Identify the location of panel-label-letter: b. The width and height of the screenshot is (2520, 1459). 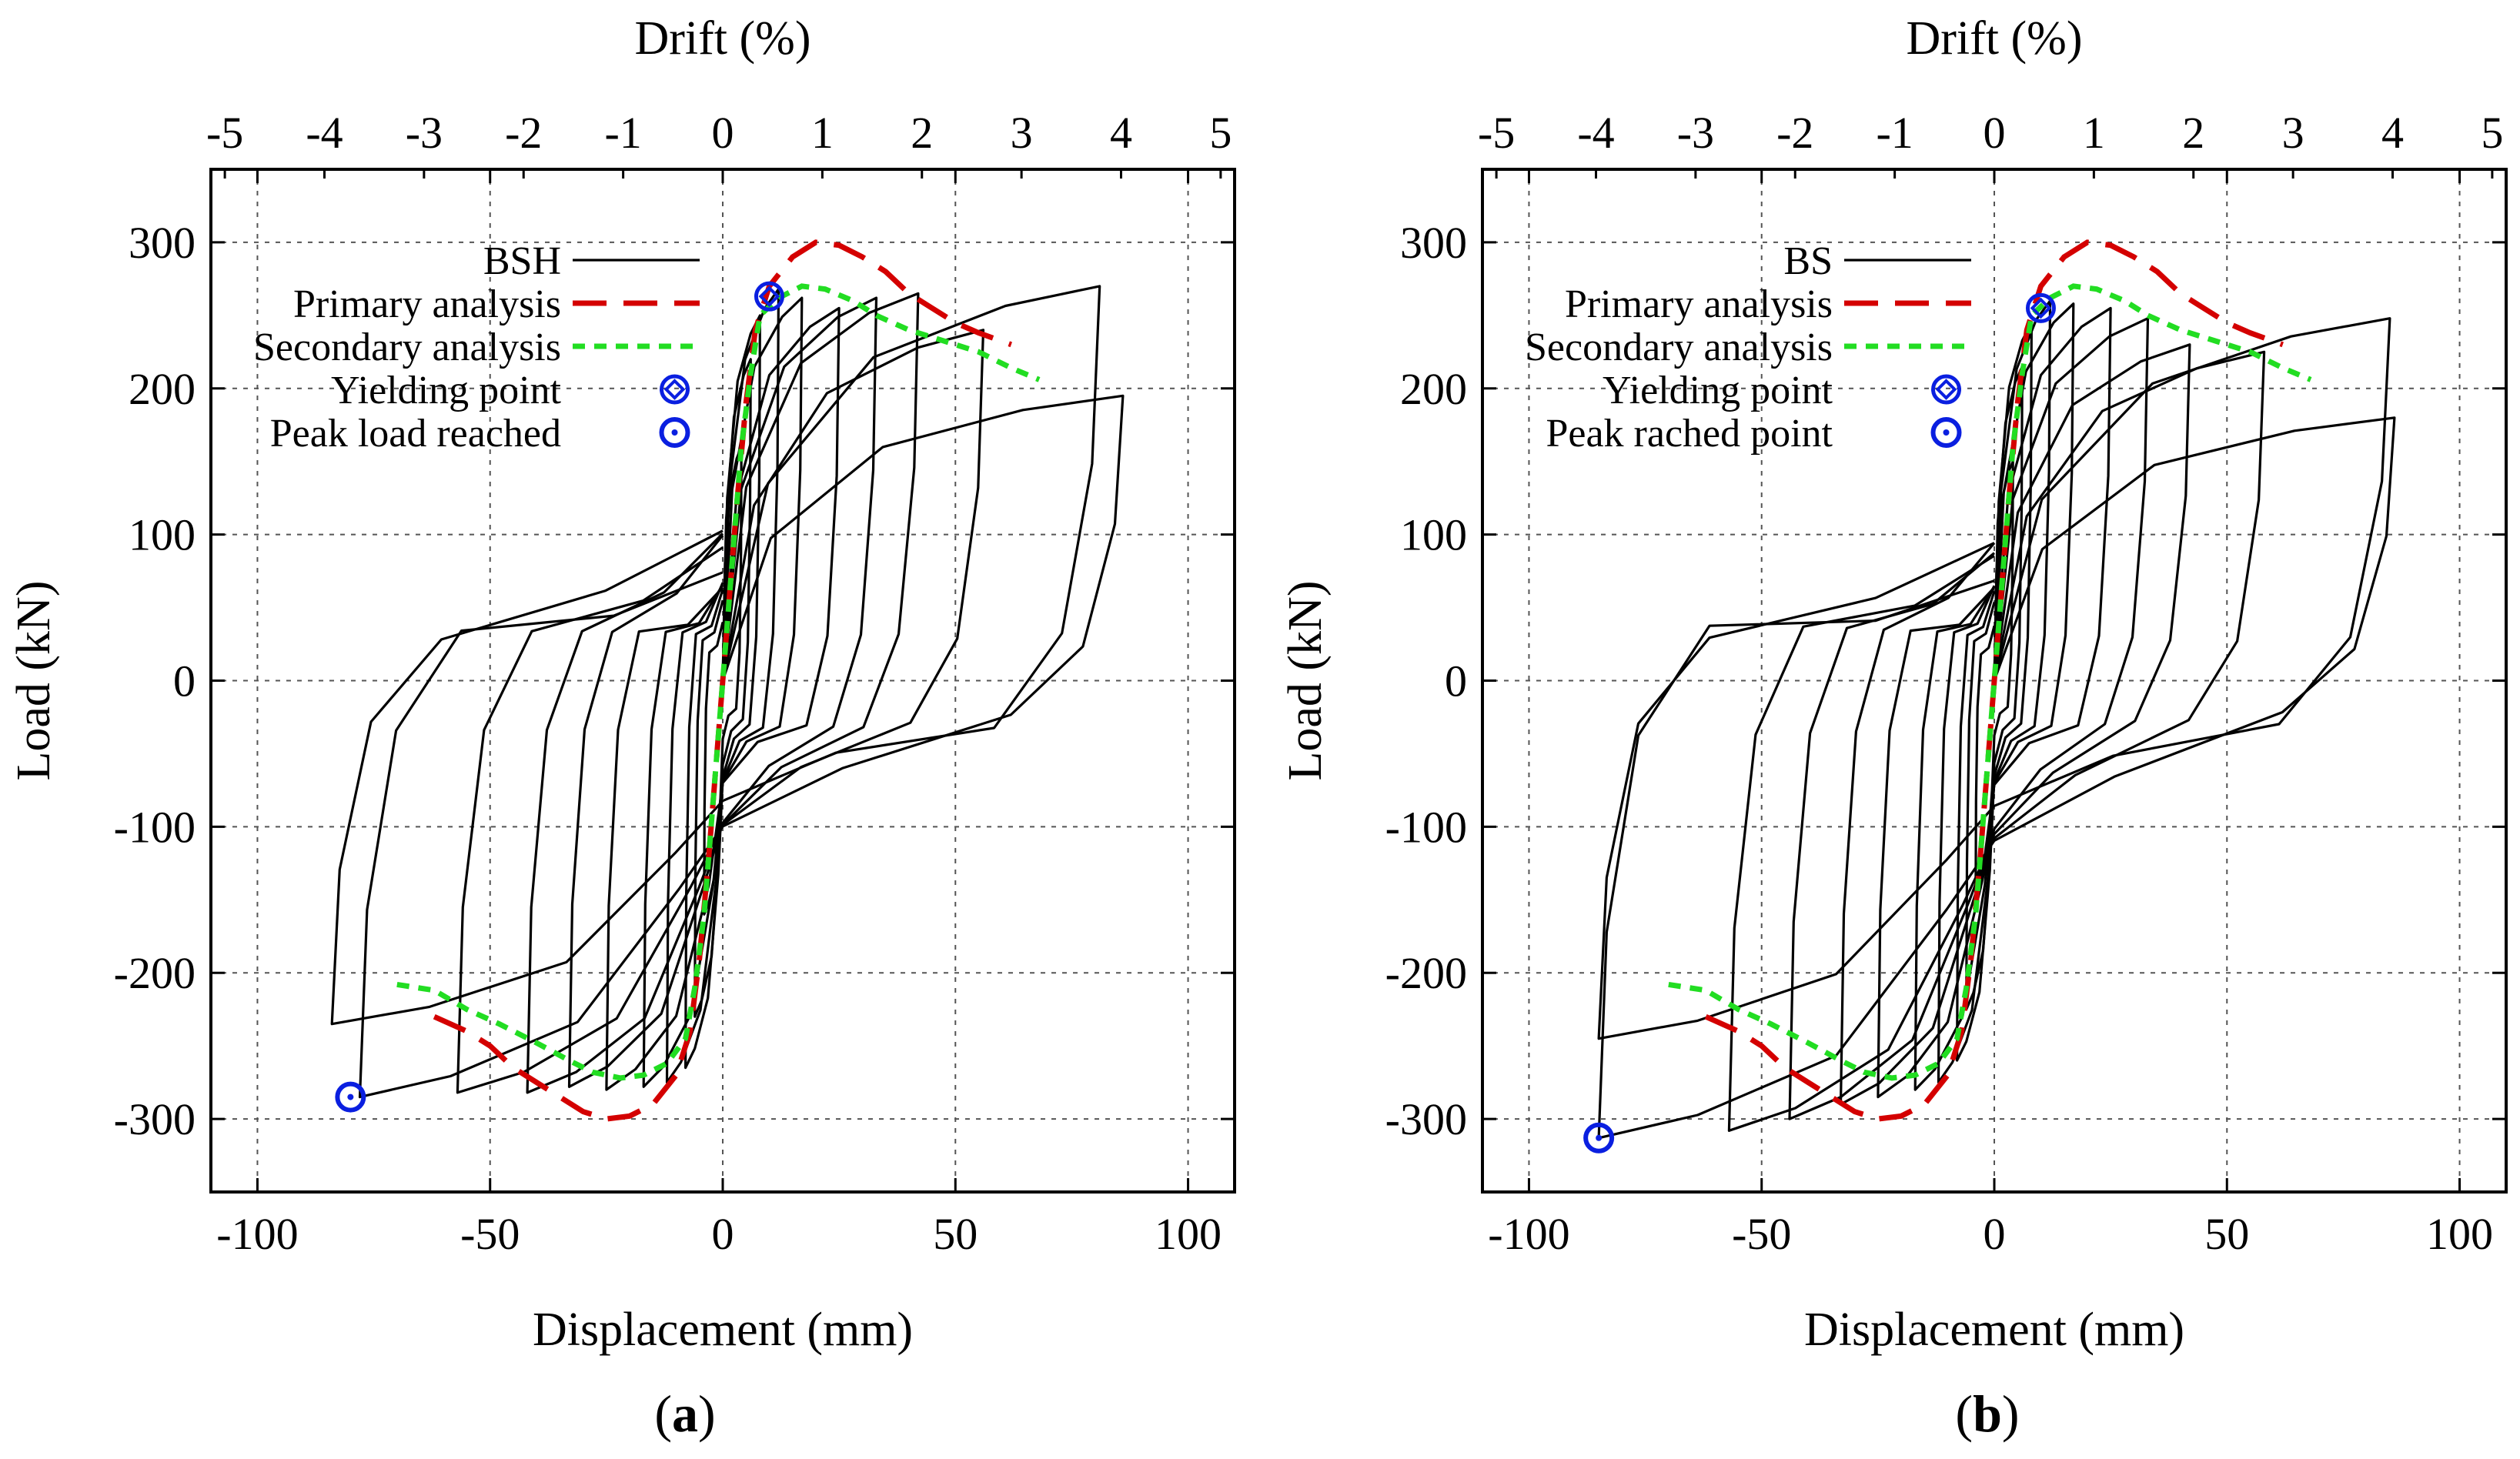
(1988, 1413).